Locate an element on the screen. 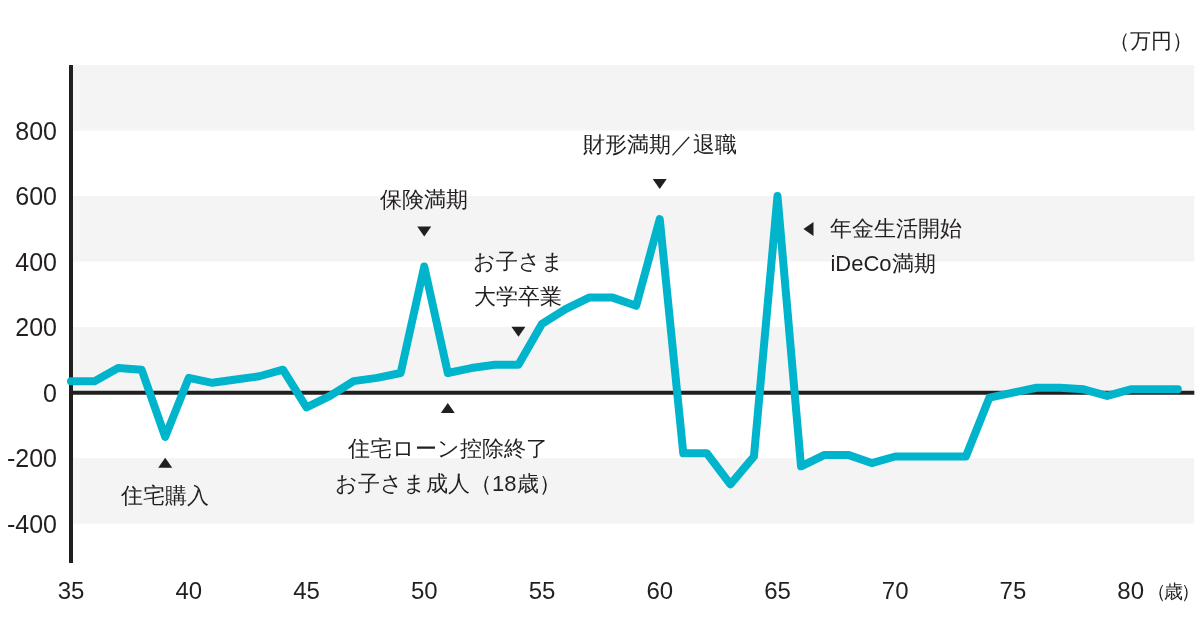  y-tick-label: 200 is located at coordinates (36, 327).